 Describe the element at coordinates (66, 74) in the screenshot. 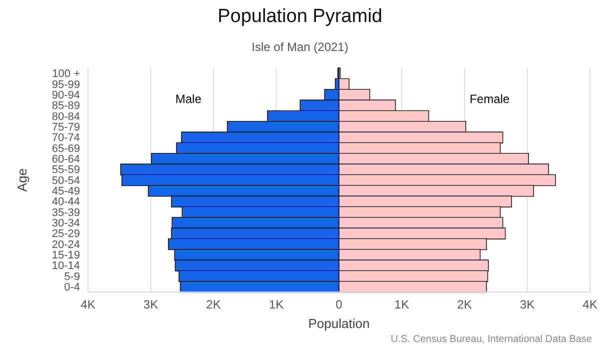

I see `y-tick-label: 100 +` at that location.